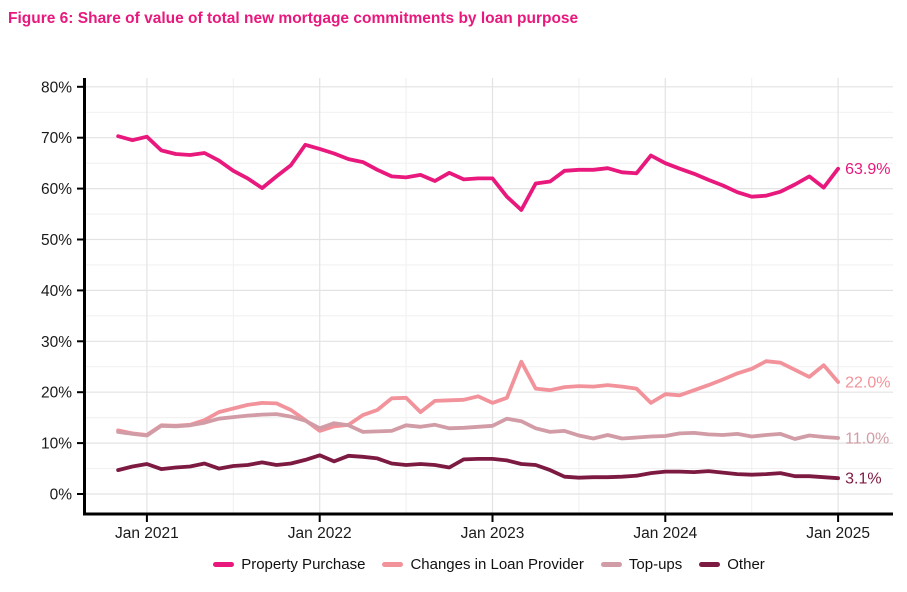  I want to click on legend-label: Changes in Loan Provider, so click(497, 564).